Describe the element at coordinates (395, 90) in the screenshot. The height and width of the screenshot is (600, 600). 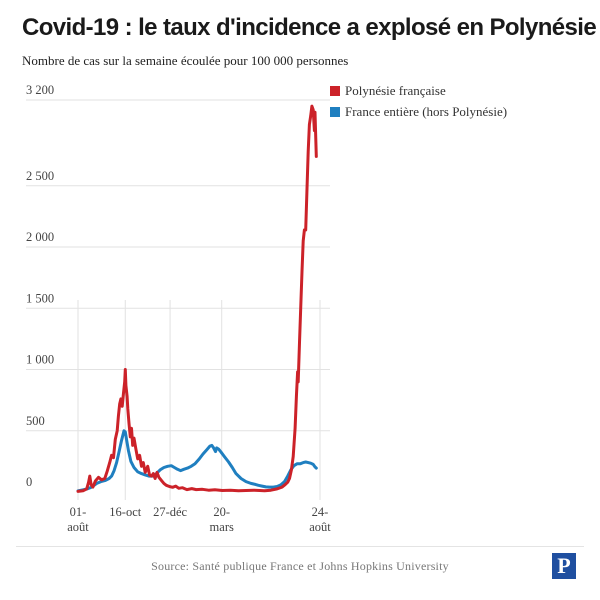
I see `legend-label-polynesie: Polynésie française` at that location.